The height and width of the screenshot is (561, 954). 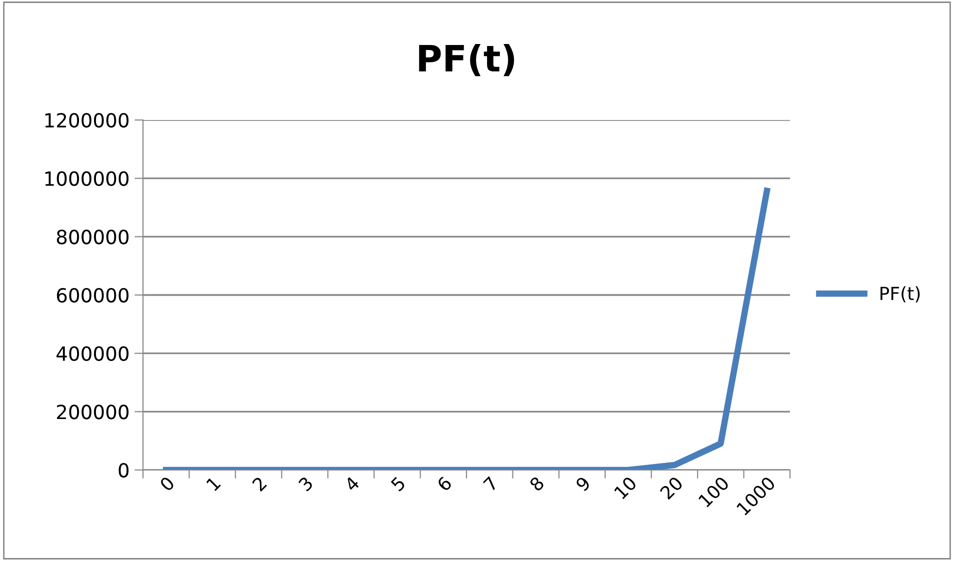 What do you see at coordinates (87, 120) in the screenshot?
I see `y-tick-label: 1200000` at bounding box center [87, 120].